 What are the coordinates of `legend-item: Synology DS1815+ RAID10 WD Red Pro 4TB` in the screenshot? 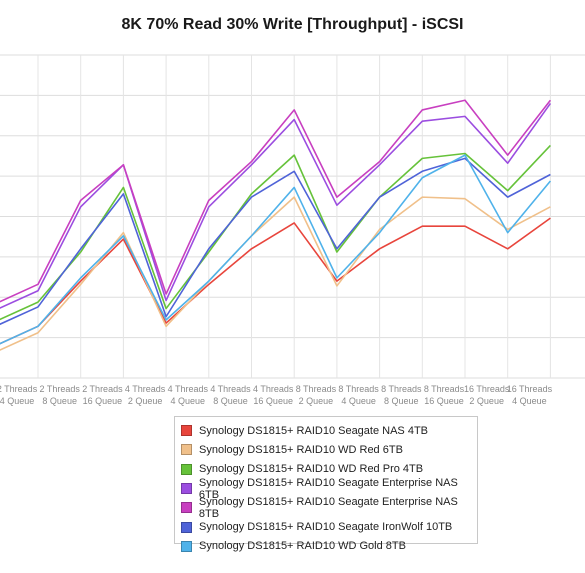 It's located at (329, 469).